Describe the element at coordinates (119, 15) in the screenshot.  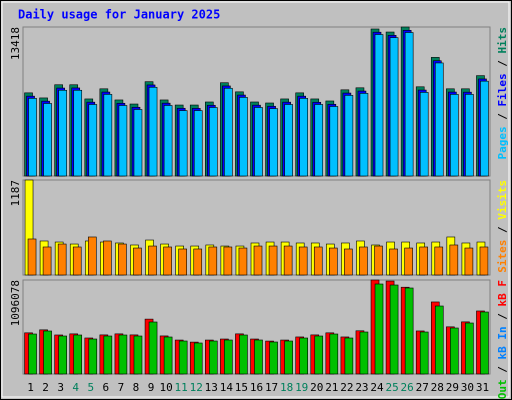
I see `chart-title: Daily usage for January 2025` at that location.